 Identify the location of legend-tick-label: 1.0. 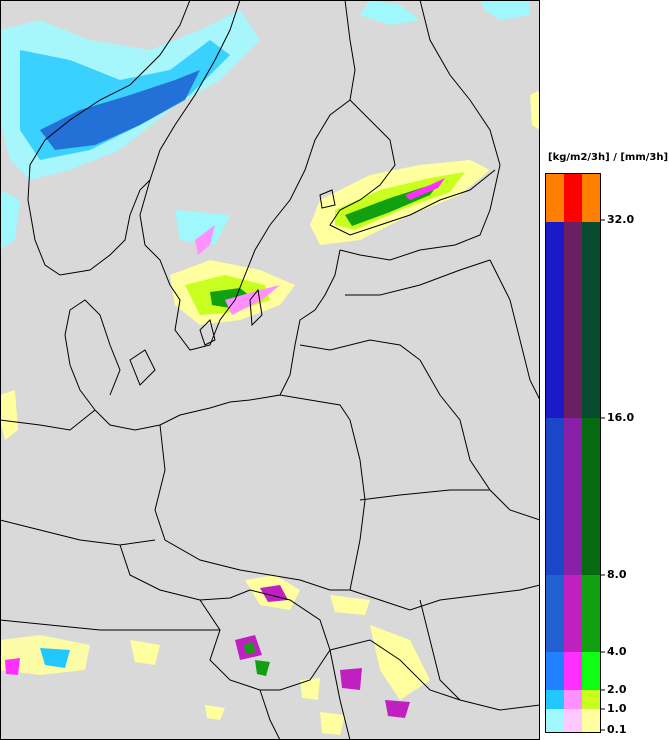
(617, 708).